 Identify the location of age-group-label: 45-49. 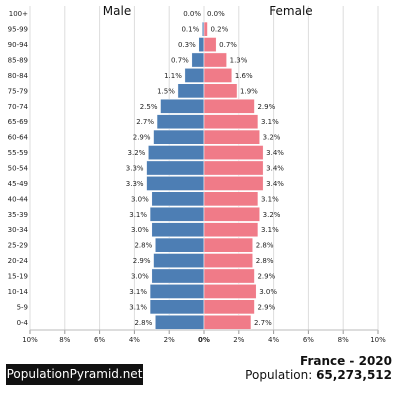
(18, 184).